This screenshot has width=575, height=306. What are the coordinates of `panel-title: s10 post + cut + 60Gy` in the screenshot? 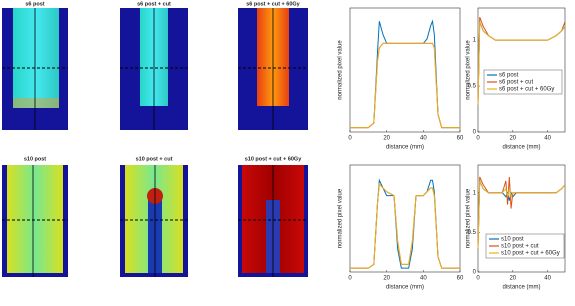 It's located at (273, 159).